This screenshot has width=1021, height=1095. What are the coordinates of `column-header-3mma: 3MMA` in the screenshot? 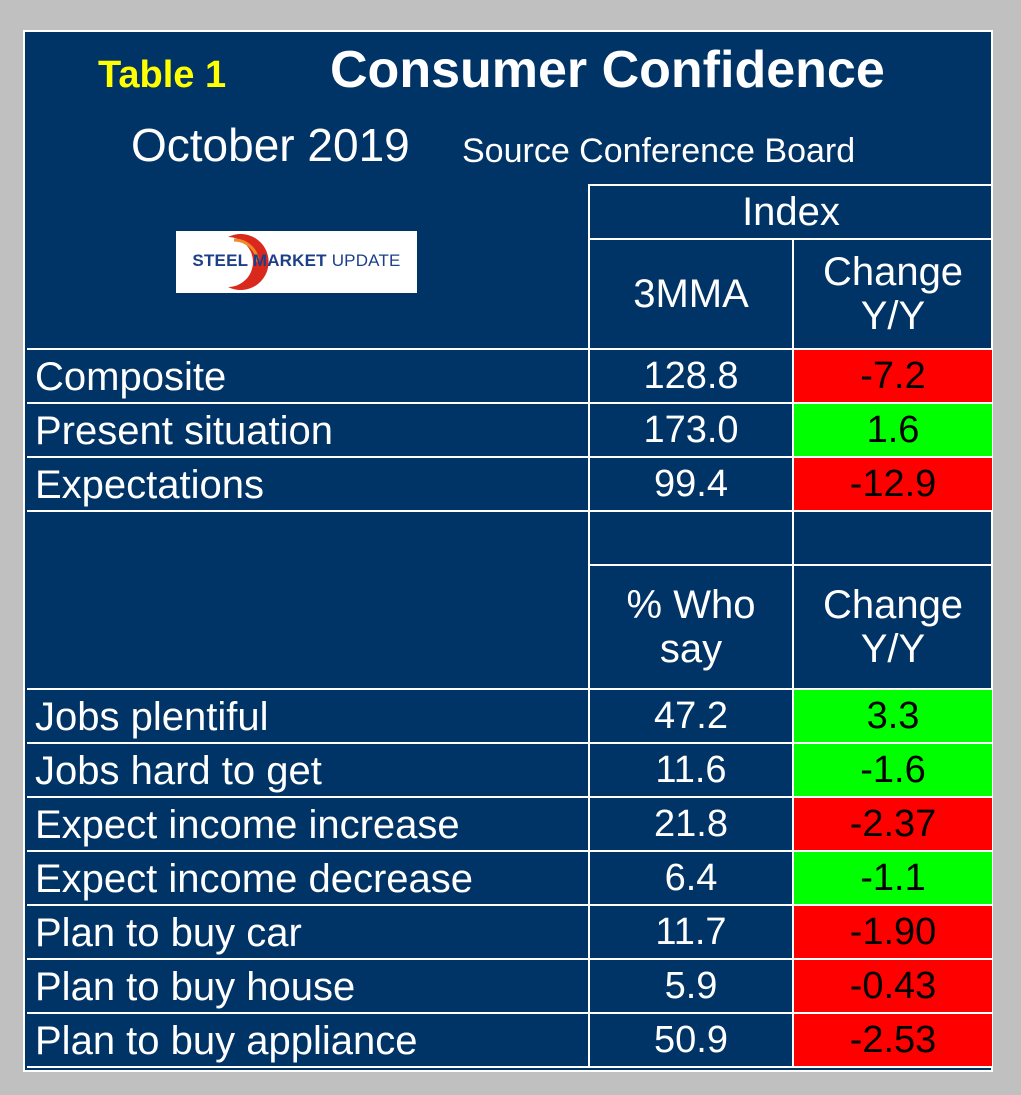 It's located at (691, 294).